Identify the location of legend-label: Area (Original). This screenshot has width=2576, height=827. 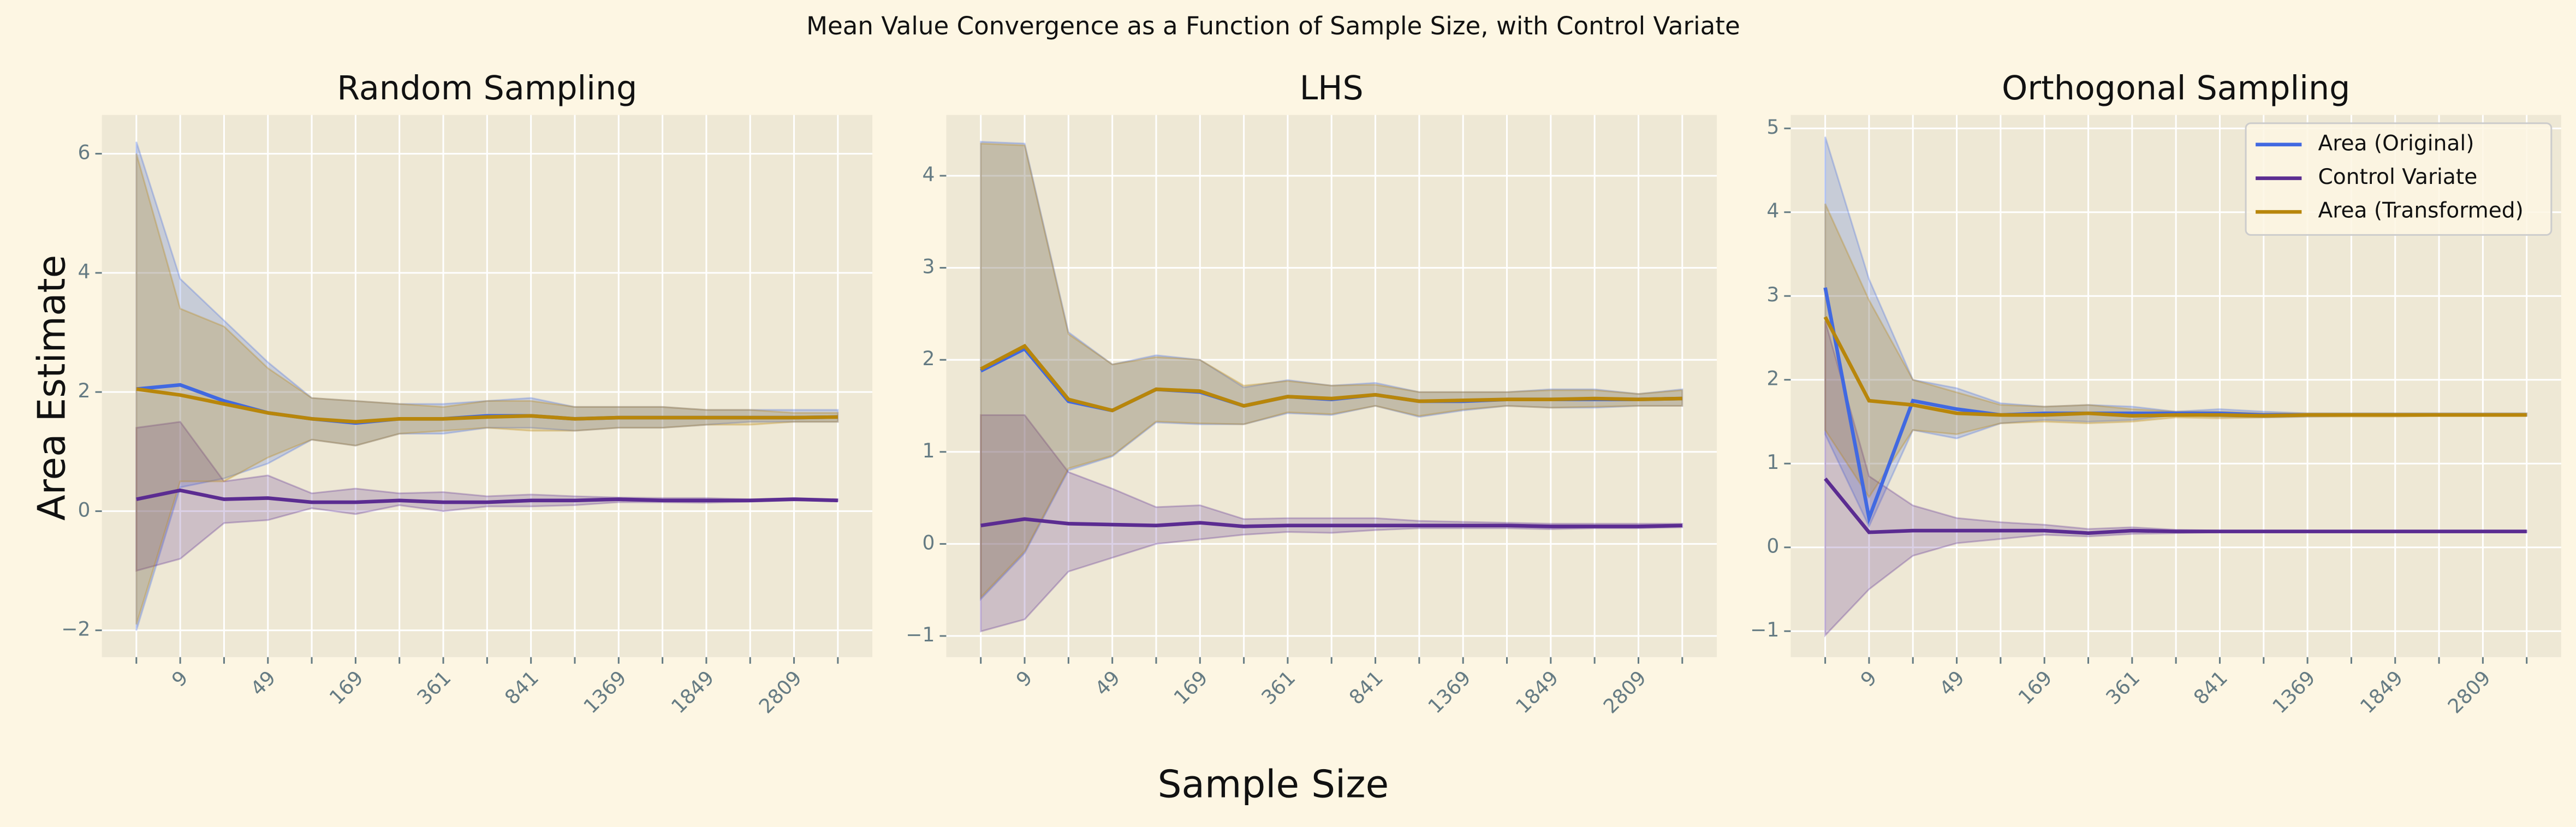
(2396, 143).